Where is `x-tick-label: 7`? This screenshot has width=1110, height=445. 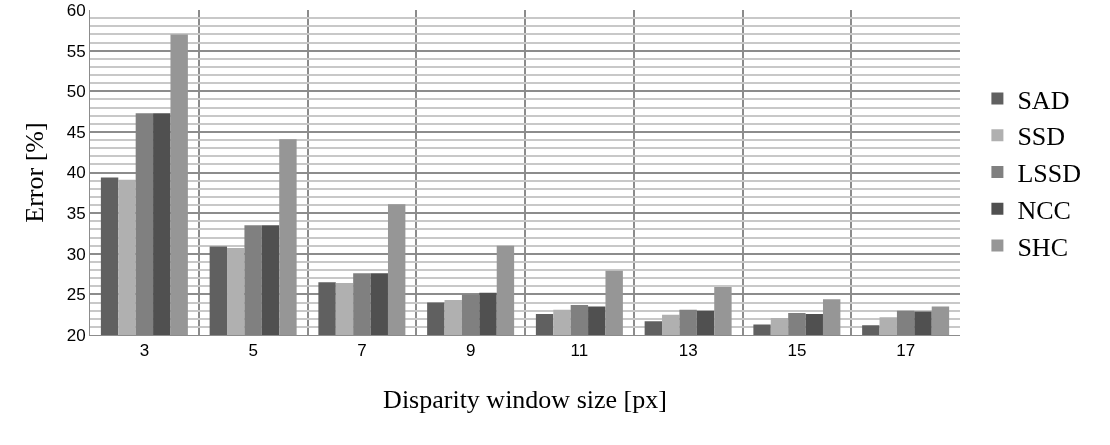 x-tick-label: 7 is located at coordinates (362, 351).